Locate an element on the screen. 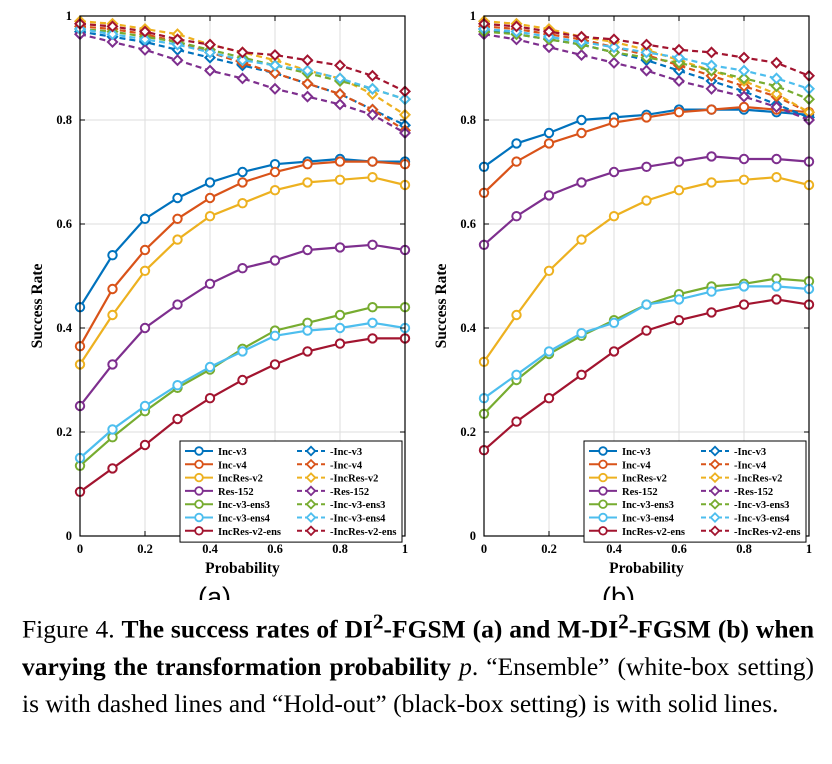 The height and width of the screenshot is (764, 832). x-tick-label: 0.6 is located at coordinates (679, 549).